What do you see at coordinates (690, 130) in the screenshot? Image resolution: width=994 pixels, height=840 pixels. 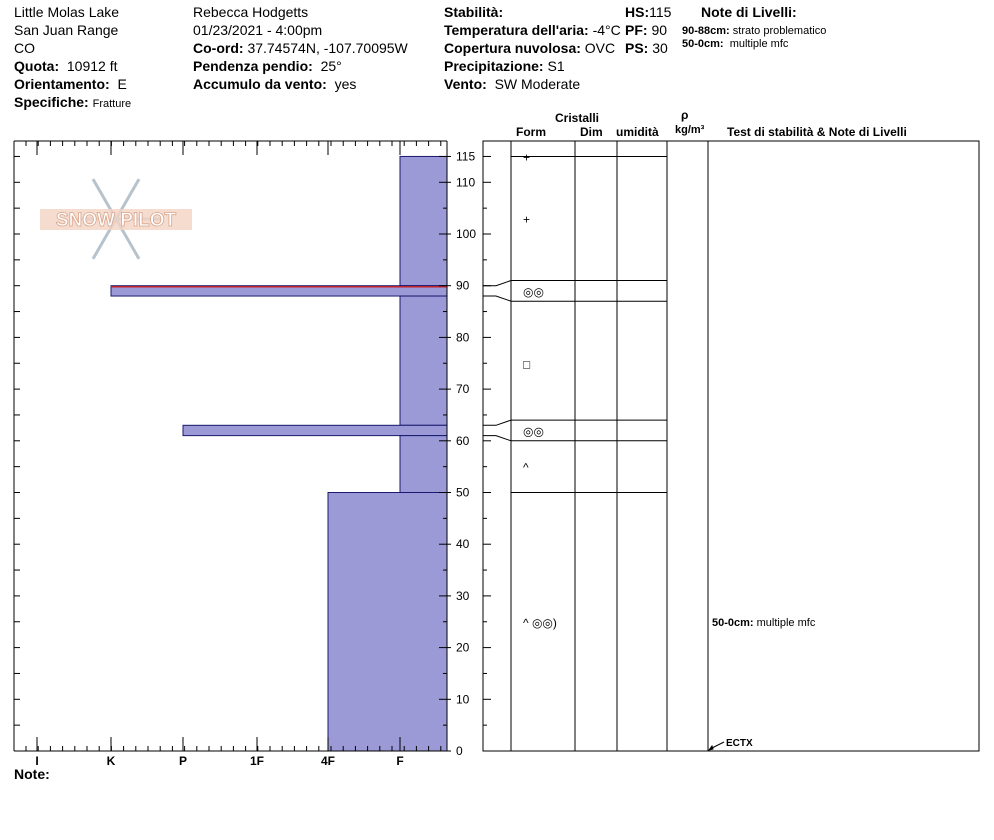 I see `density-unit: kg/m³` at bounding box center [690, 130].